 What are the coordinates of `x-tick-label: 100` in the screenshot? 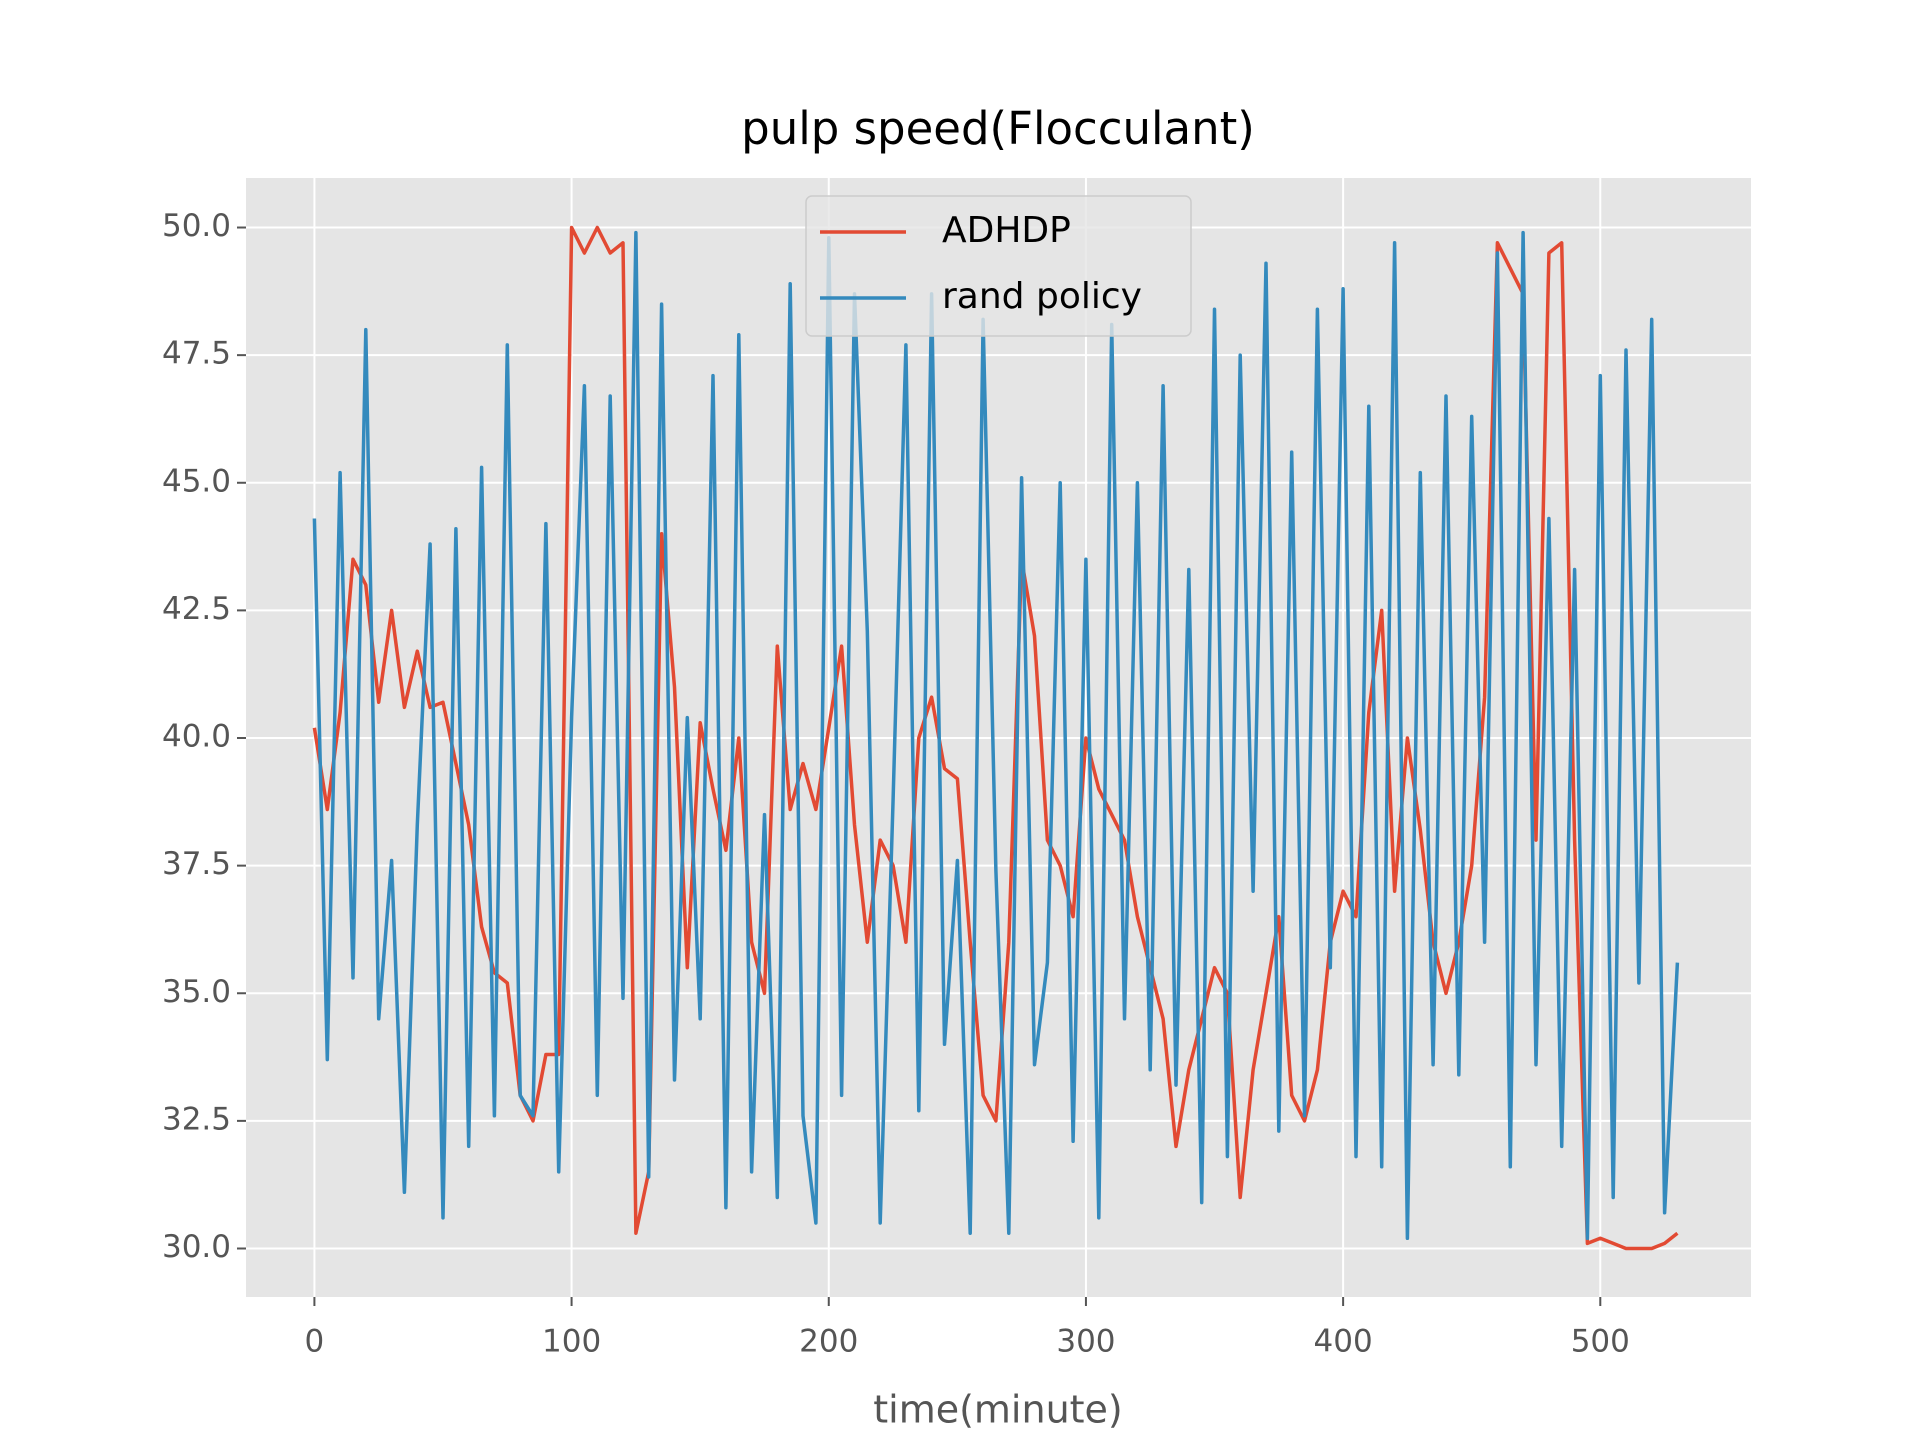 It's located at (571, 1342).